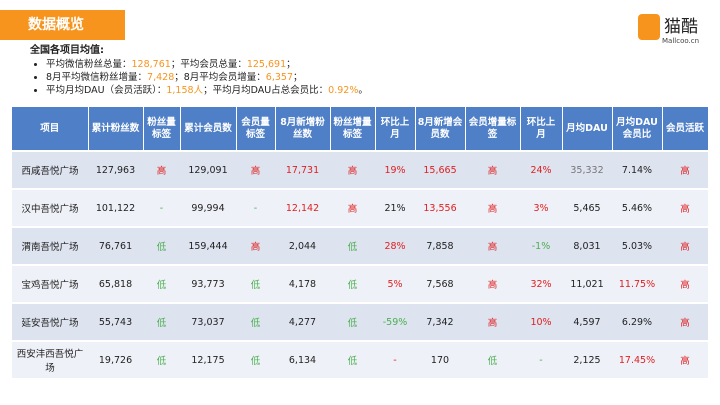 This screenshot has width=720, height=405. Describe the element at coordinates (673, 30) in the screenshot. I see `logo: 猫酷 Mallcoo.cn` at that location.